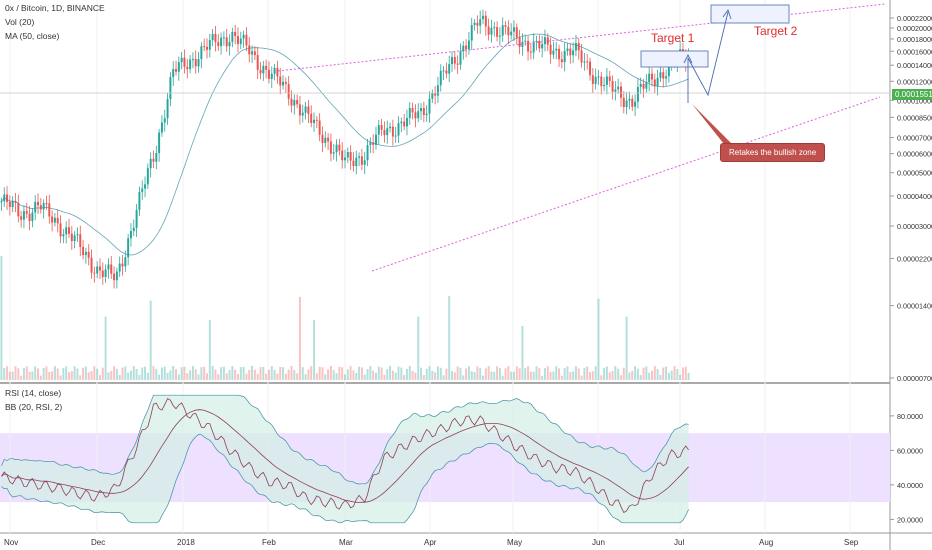 The width and height of the screenshot is (932, 550). What do you see at coordinates (773, 152) in the screenshot?
I see `callout-box: Retakes the bullish zone` at bounding box center [773, 152].